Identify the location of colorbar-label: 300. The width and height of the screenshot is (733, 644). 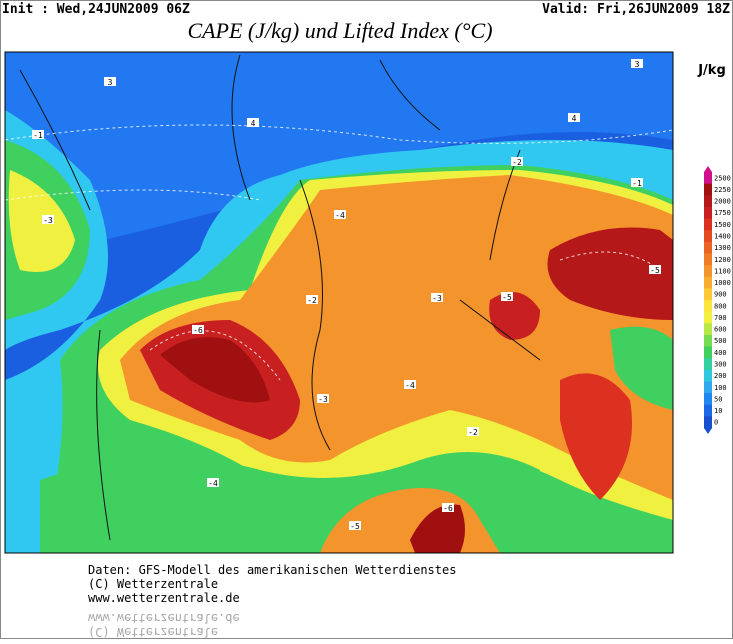
(720, 365).